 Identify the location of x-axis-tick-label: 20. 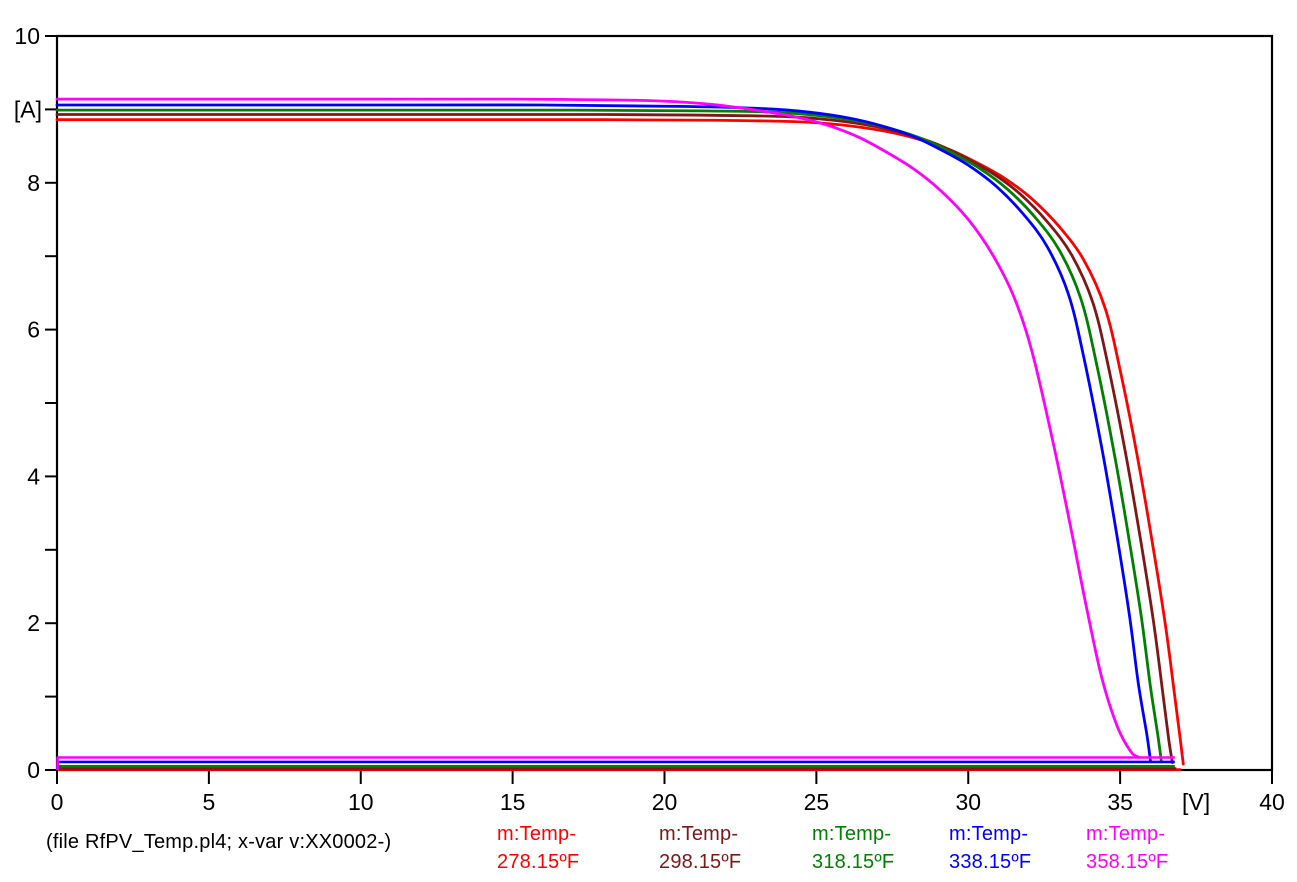
(665, 802).